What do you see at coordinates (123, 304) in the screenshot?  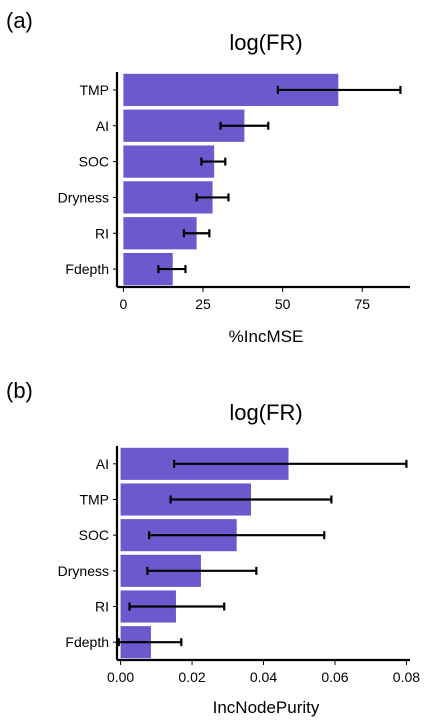 I see `x-tick-label: 0` at bounding box center [123, 304].